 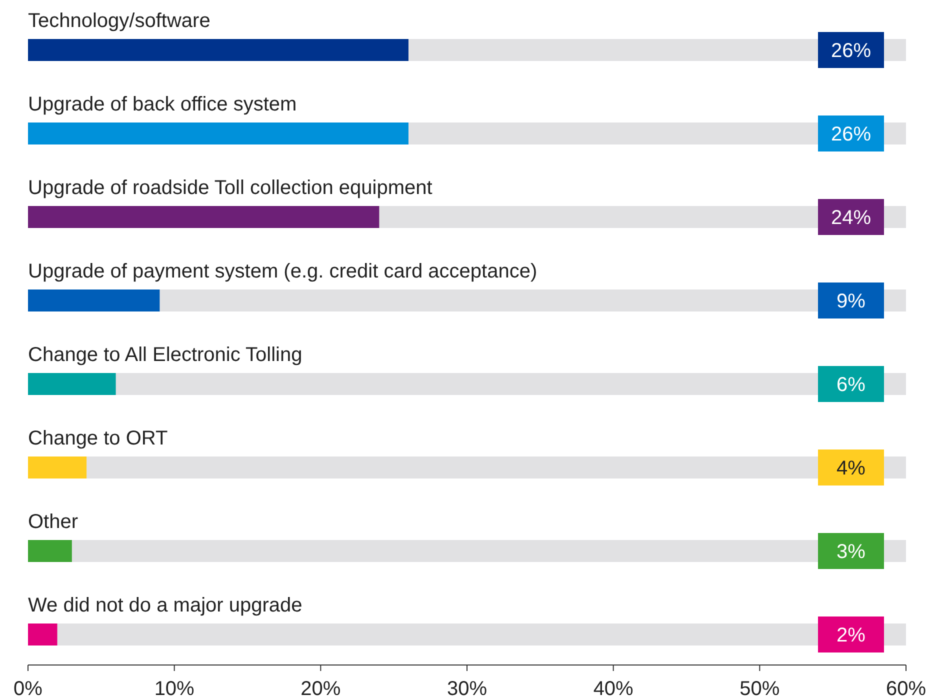 I want to click on y-tick-label: Upgrade of back office system, so click(x=162, y=105).